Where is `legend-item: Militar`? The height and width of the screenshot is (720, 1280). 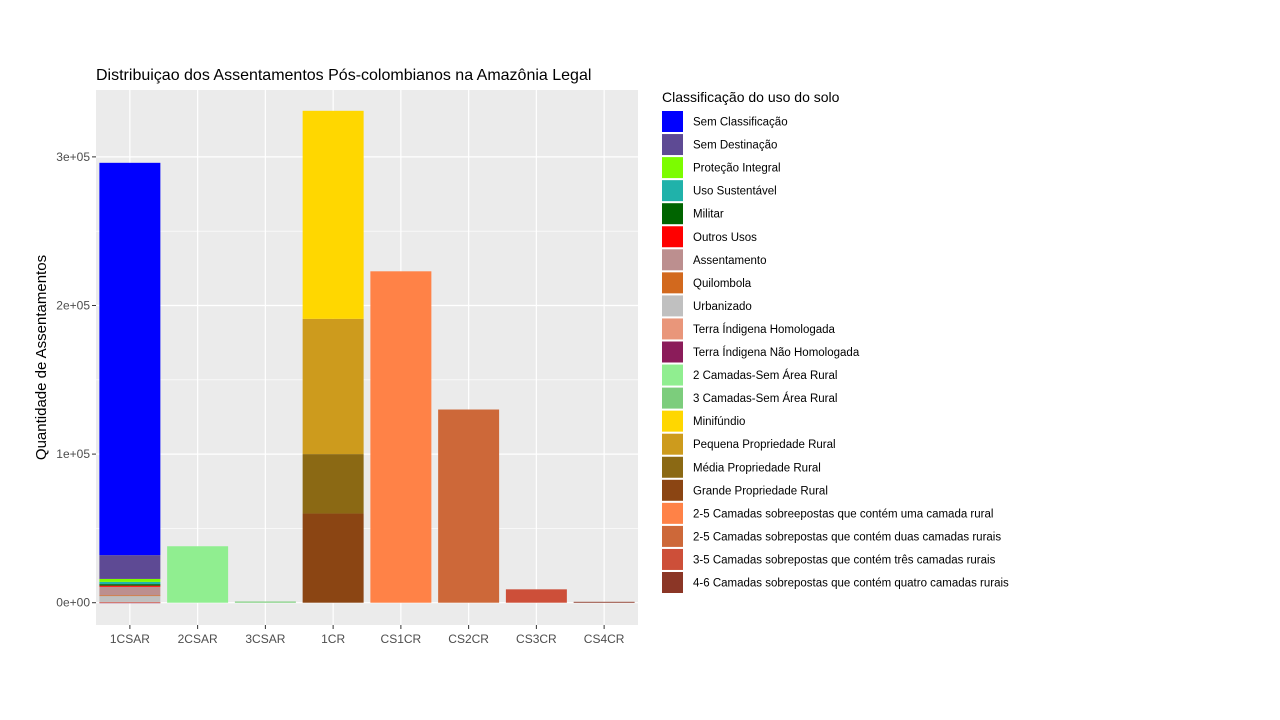
legend-item: Militar is located at coordinates (693, 214).